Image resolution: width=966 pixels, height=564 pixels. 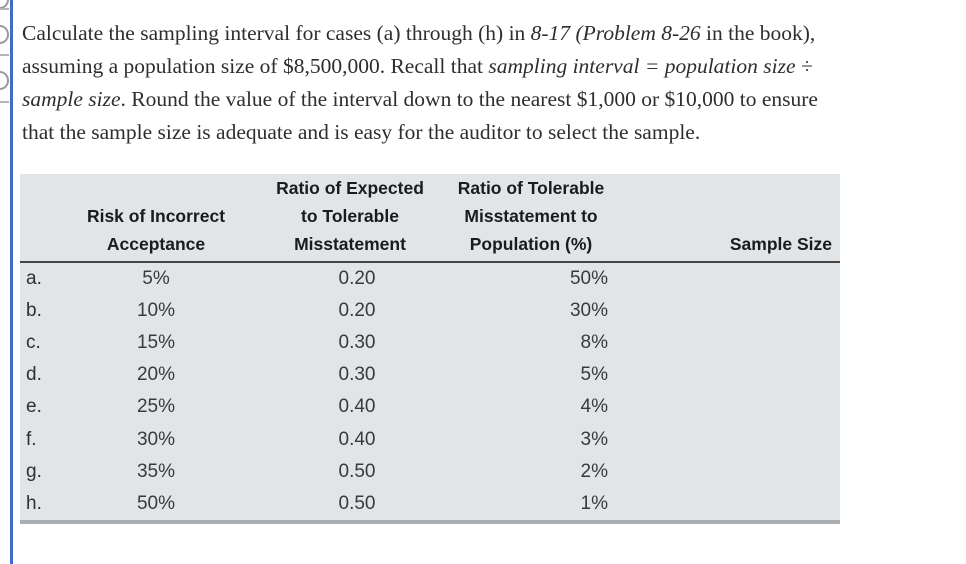 What do you see at coordinates (34, 279) in the screenshot?
I see `row-label: a.` at bounding box center [34, 279].